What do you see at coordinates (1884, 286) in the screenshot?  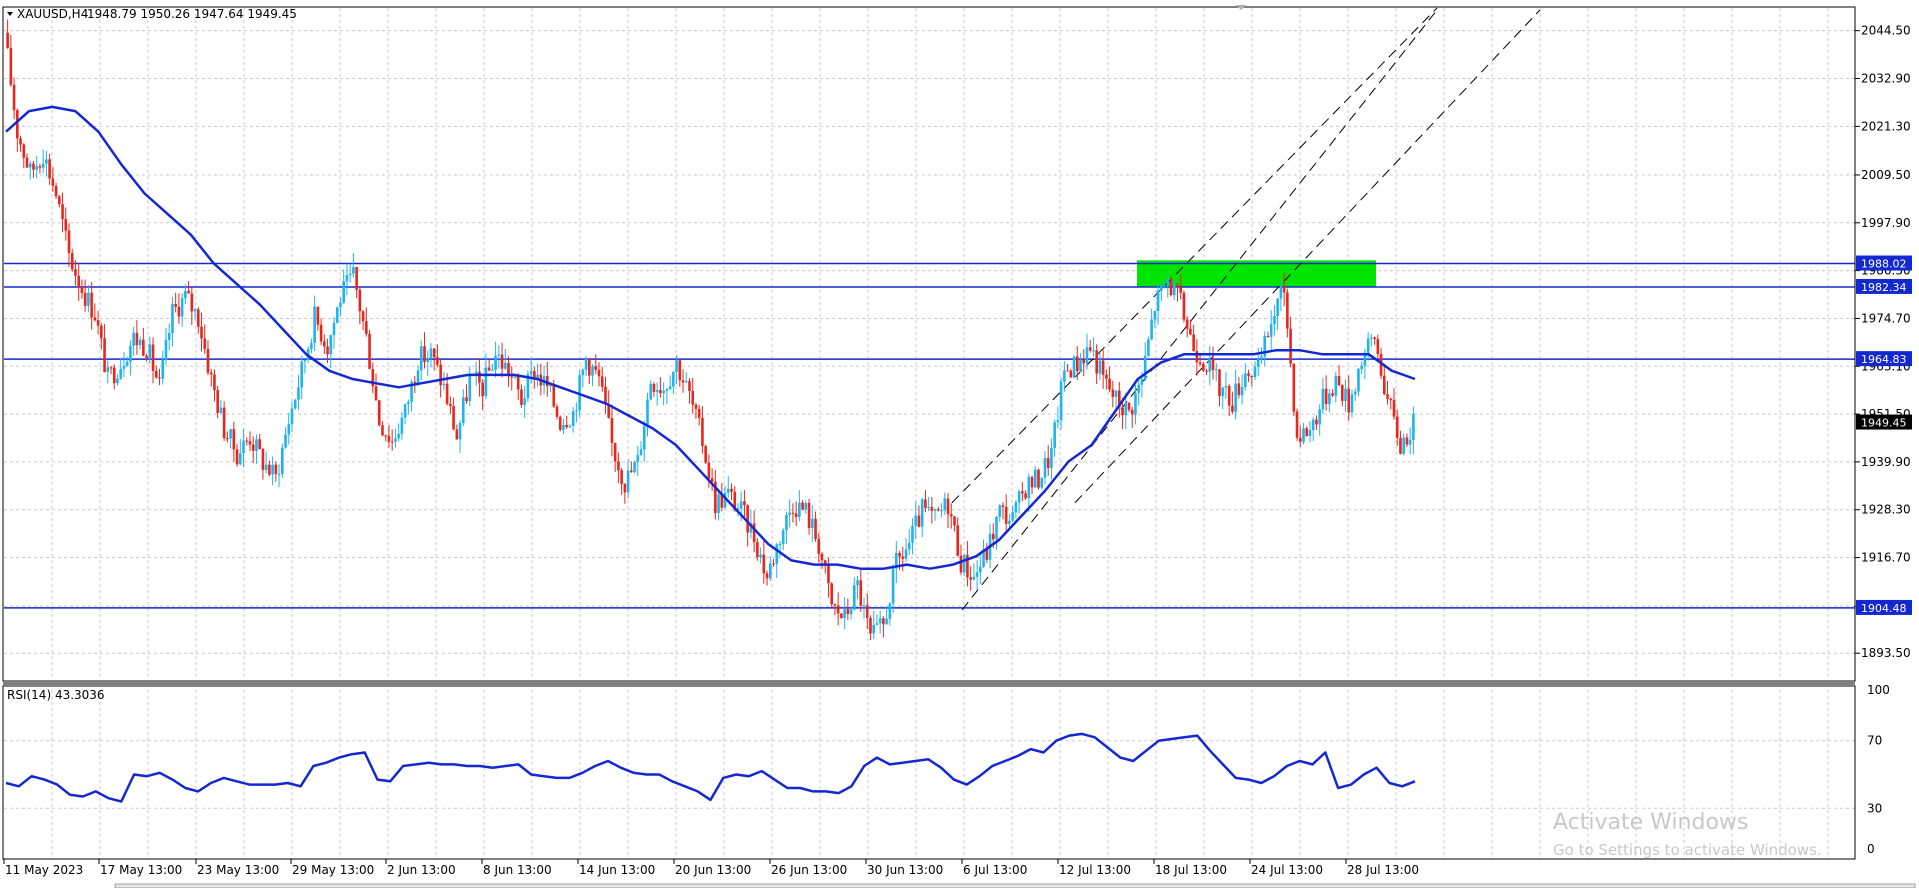 I see `level-tag-bg` at bounding box center [1884, 286].